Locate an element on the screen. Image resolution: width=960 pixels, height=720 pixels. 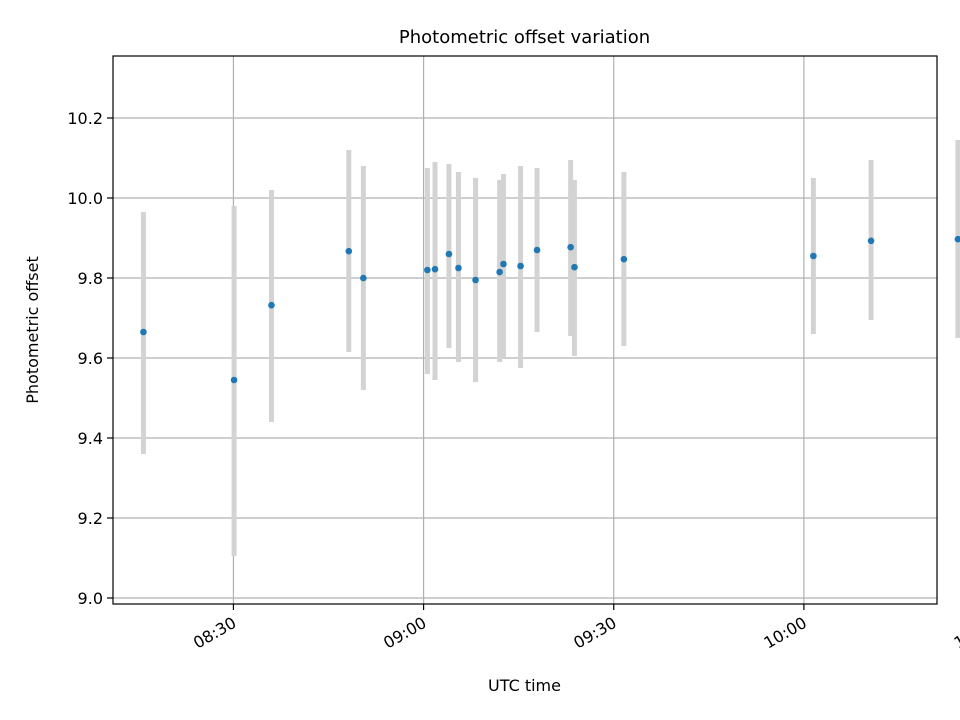
y-tick-label: 10.0 is located at coordinates (85, 198).